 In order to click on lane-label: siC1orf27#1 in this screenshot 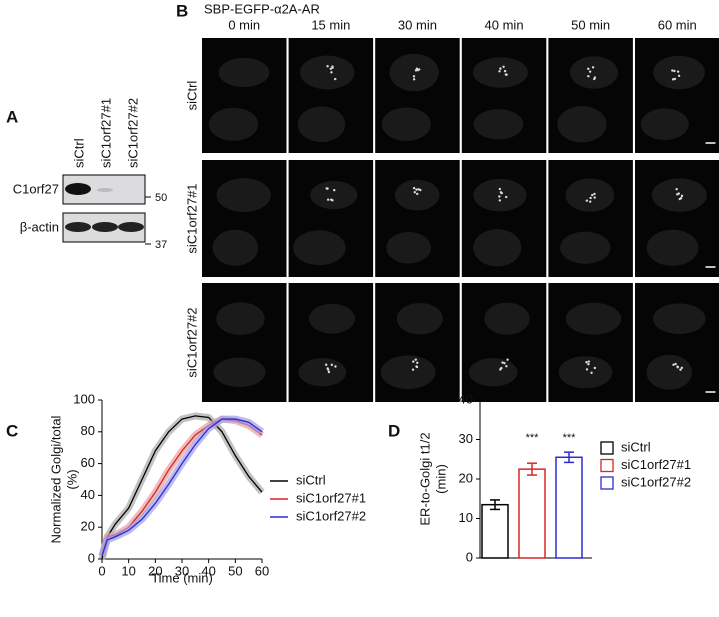, I will do `click(105, 133)`.